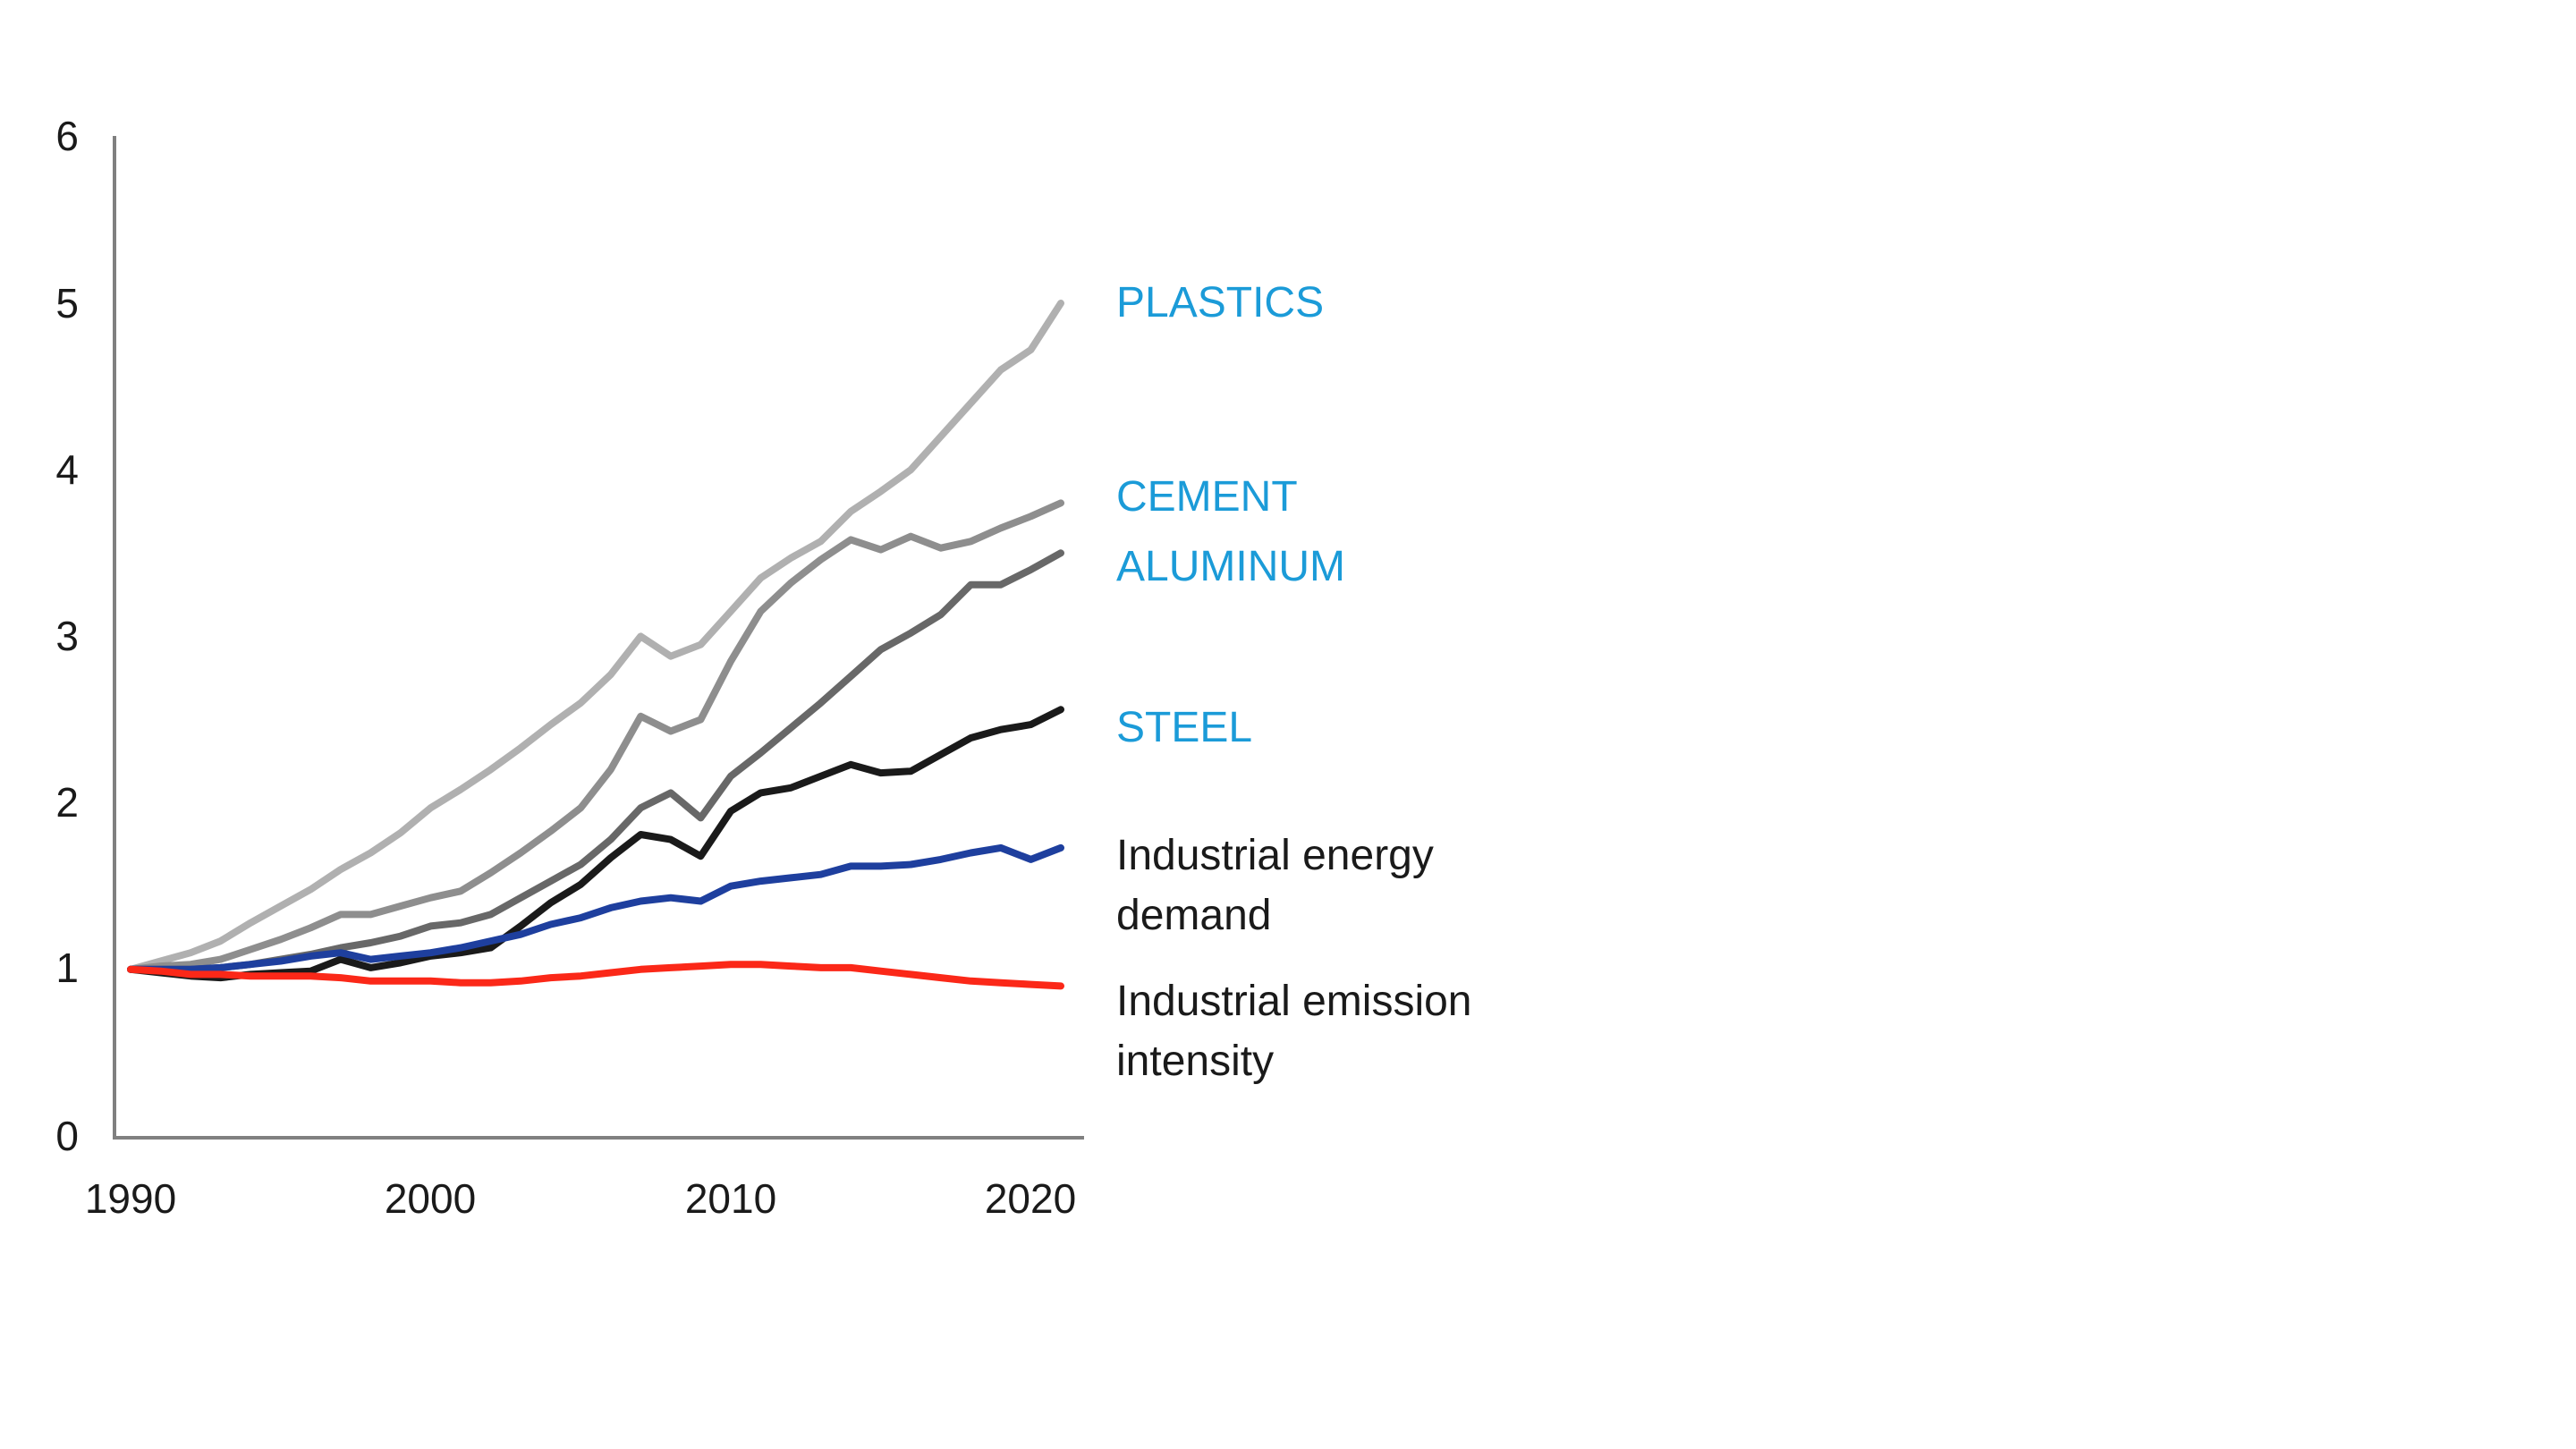 The width and height of the screenshot is (2576, 1449). I want to click on series-label-emission-line1: Industrial emission, so click(1294, 1001).